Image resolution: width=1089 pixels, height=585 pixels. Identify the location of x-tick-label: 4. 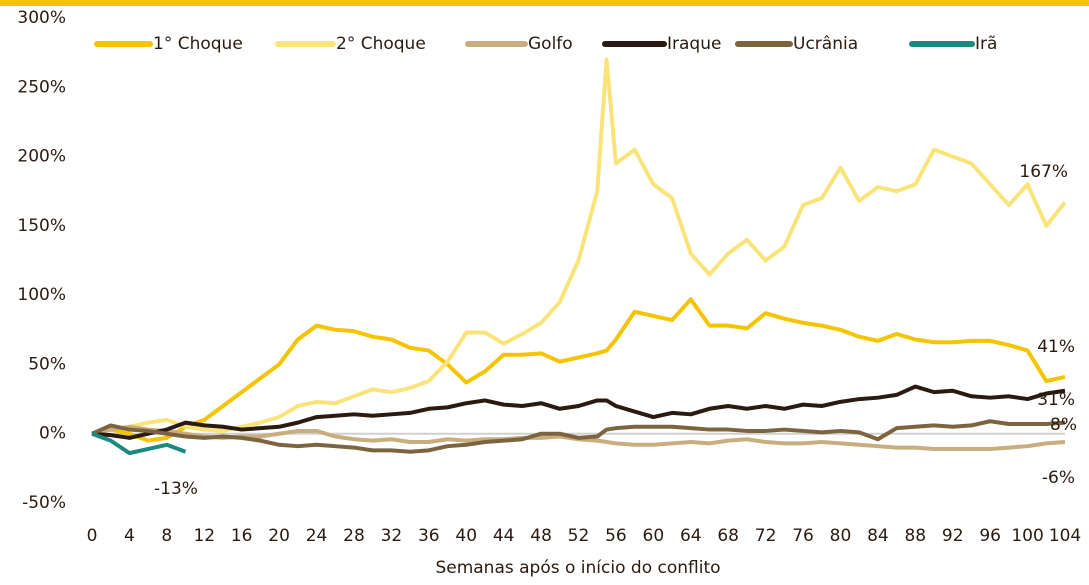
(129, 536).